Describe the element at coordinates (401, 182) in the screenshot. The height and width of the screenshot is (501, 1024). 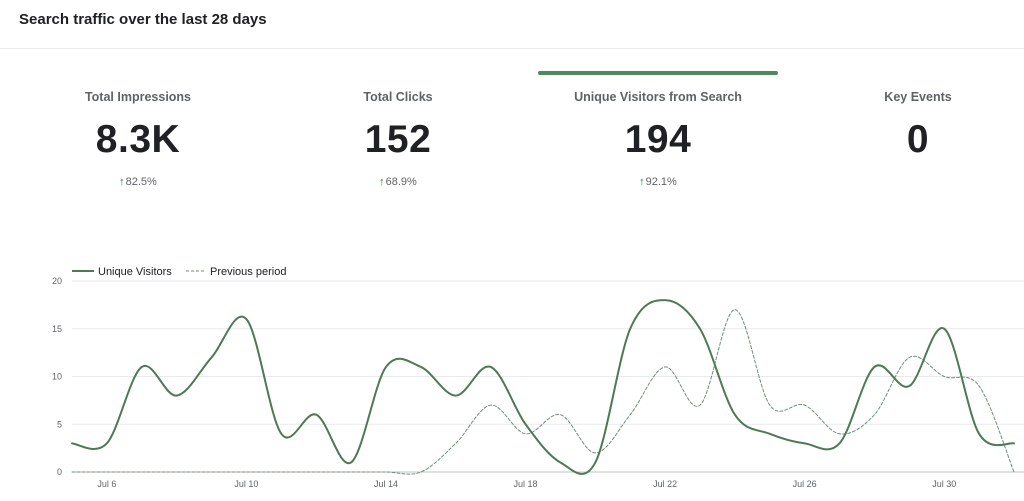
I see `metric-delta-value: 68.9%` at that location.